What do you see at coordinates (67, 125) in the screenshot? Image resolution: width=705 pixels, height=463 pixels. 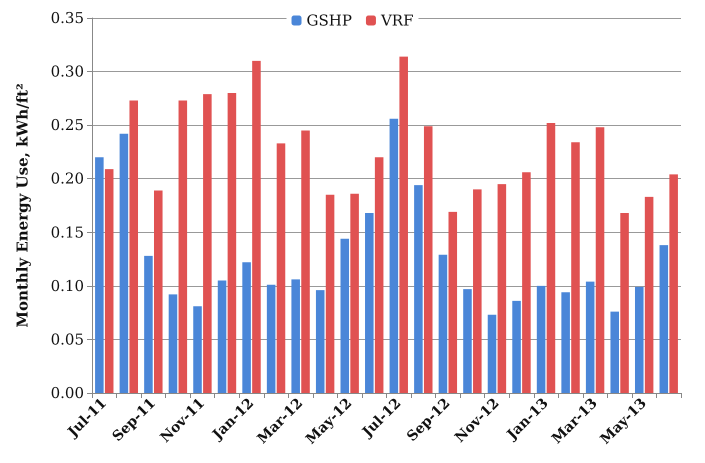 I see `y-tick-label: 0.25` at bounding box center [67, 125].